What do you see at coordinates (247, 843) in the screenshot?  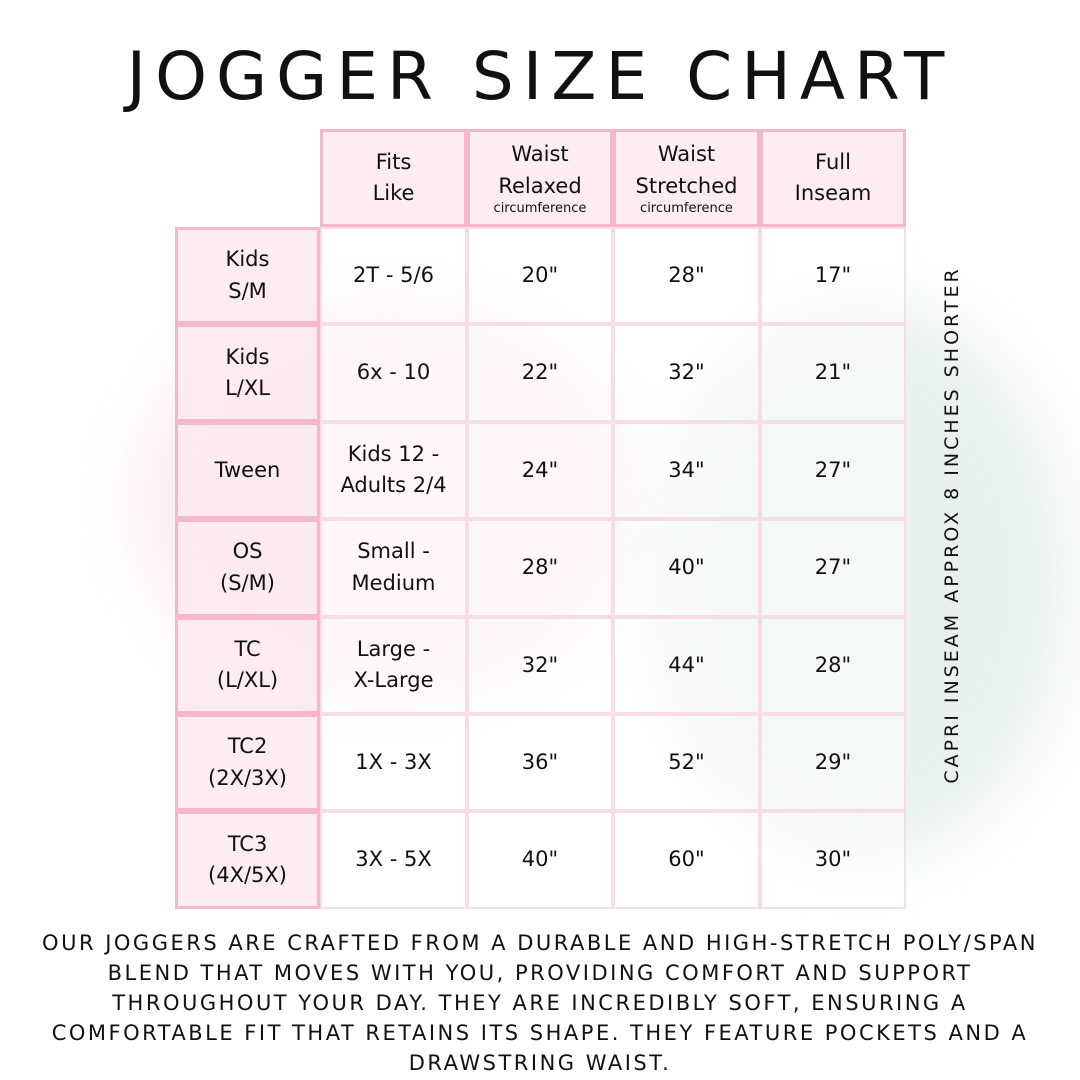 I see `cell-text: TC3` at bounding box center [247, 843].